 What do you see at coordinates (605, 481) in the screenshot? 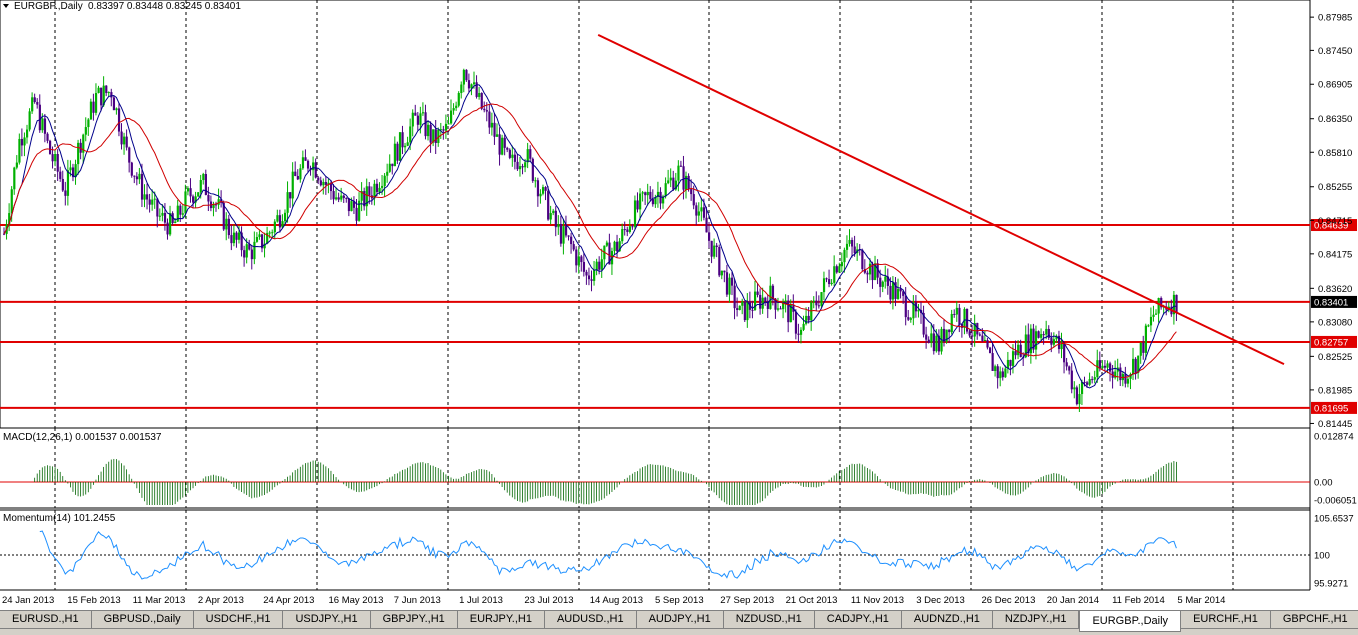
I see `macd-panel` at bounding box center [605, 481].